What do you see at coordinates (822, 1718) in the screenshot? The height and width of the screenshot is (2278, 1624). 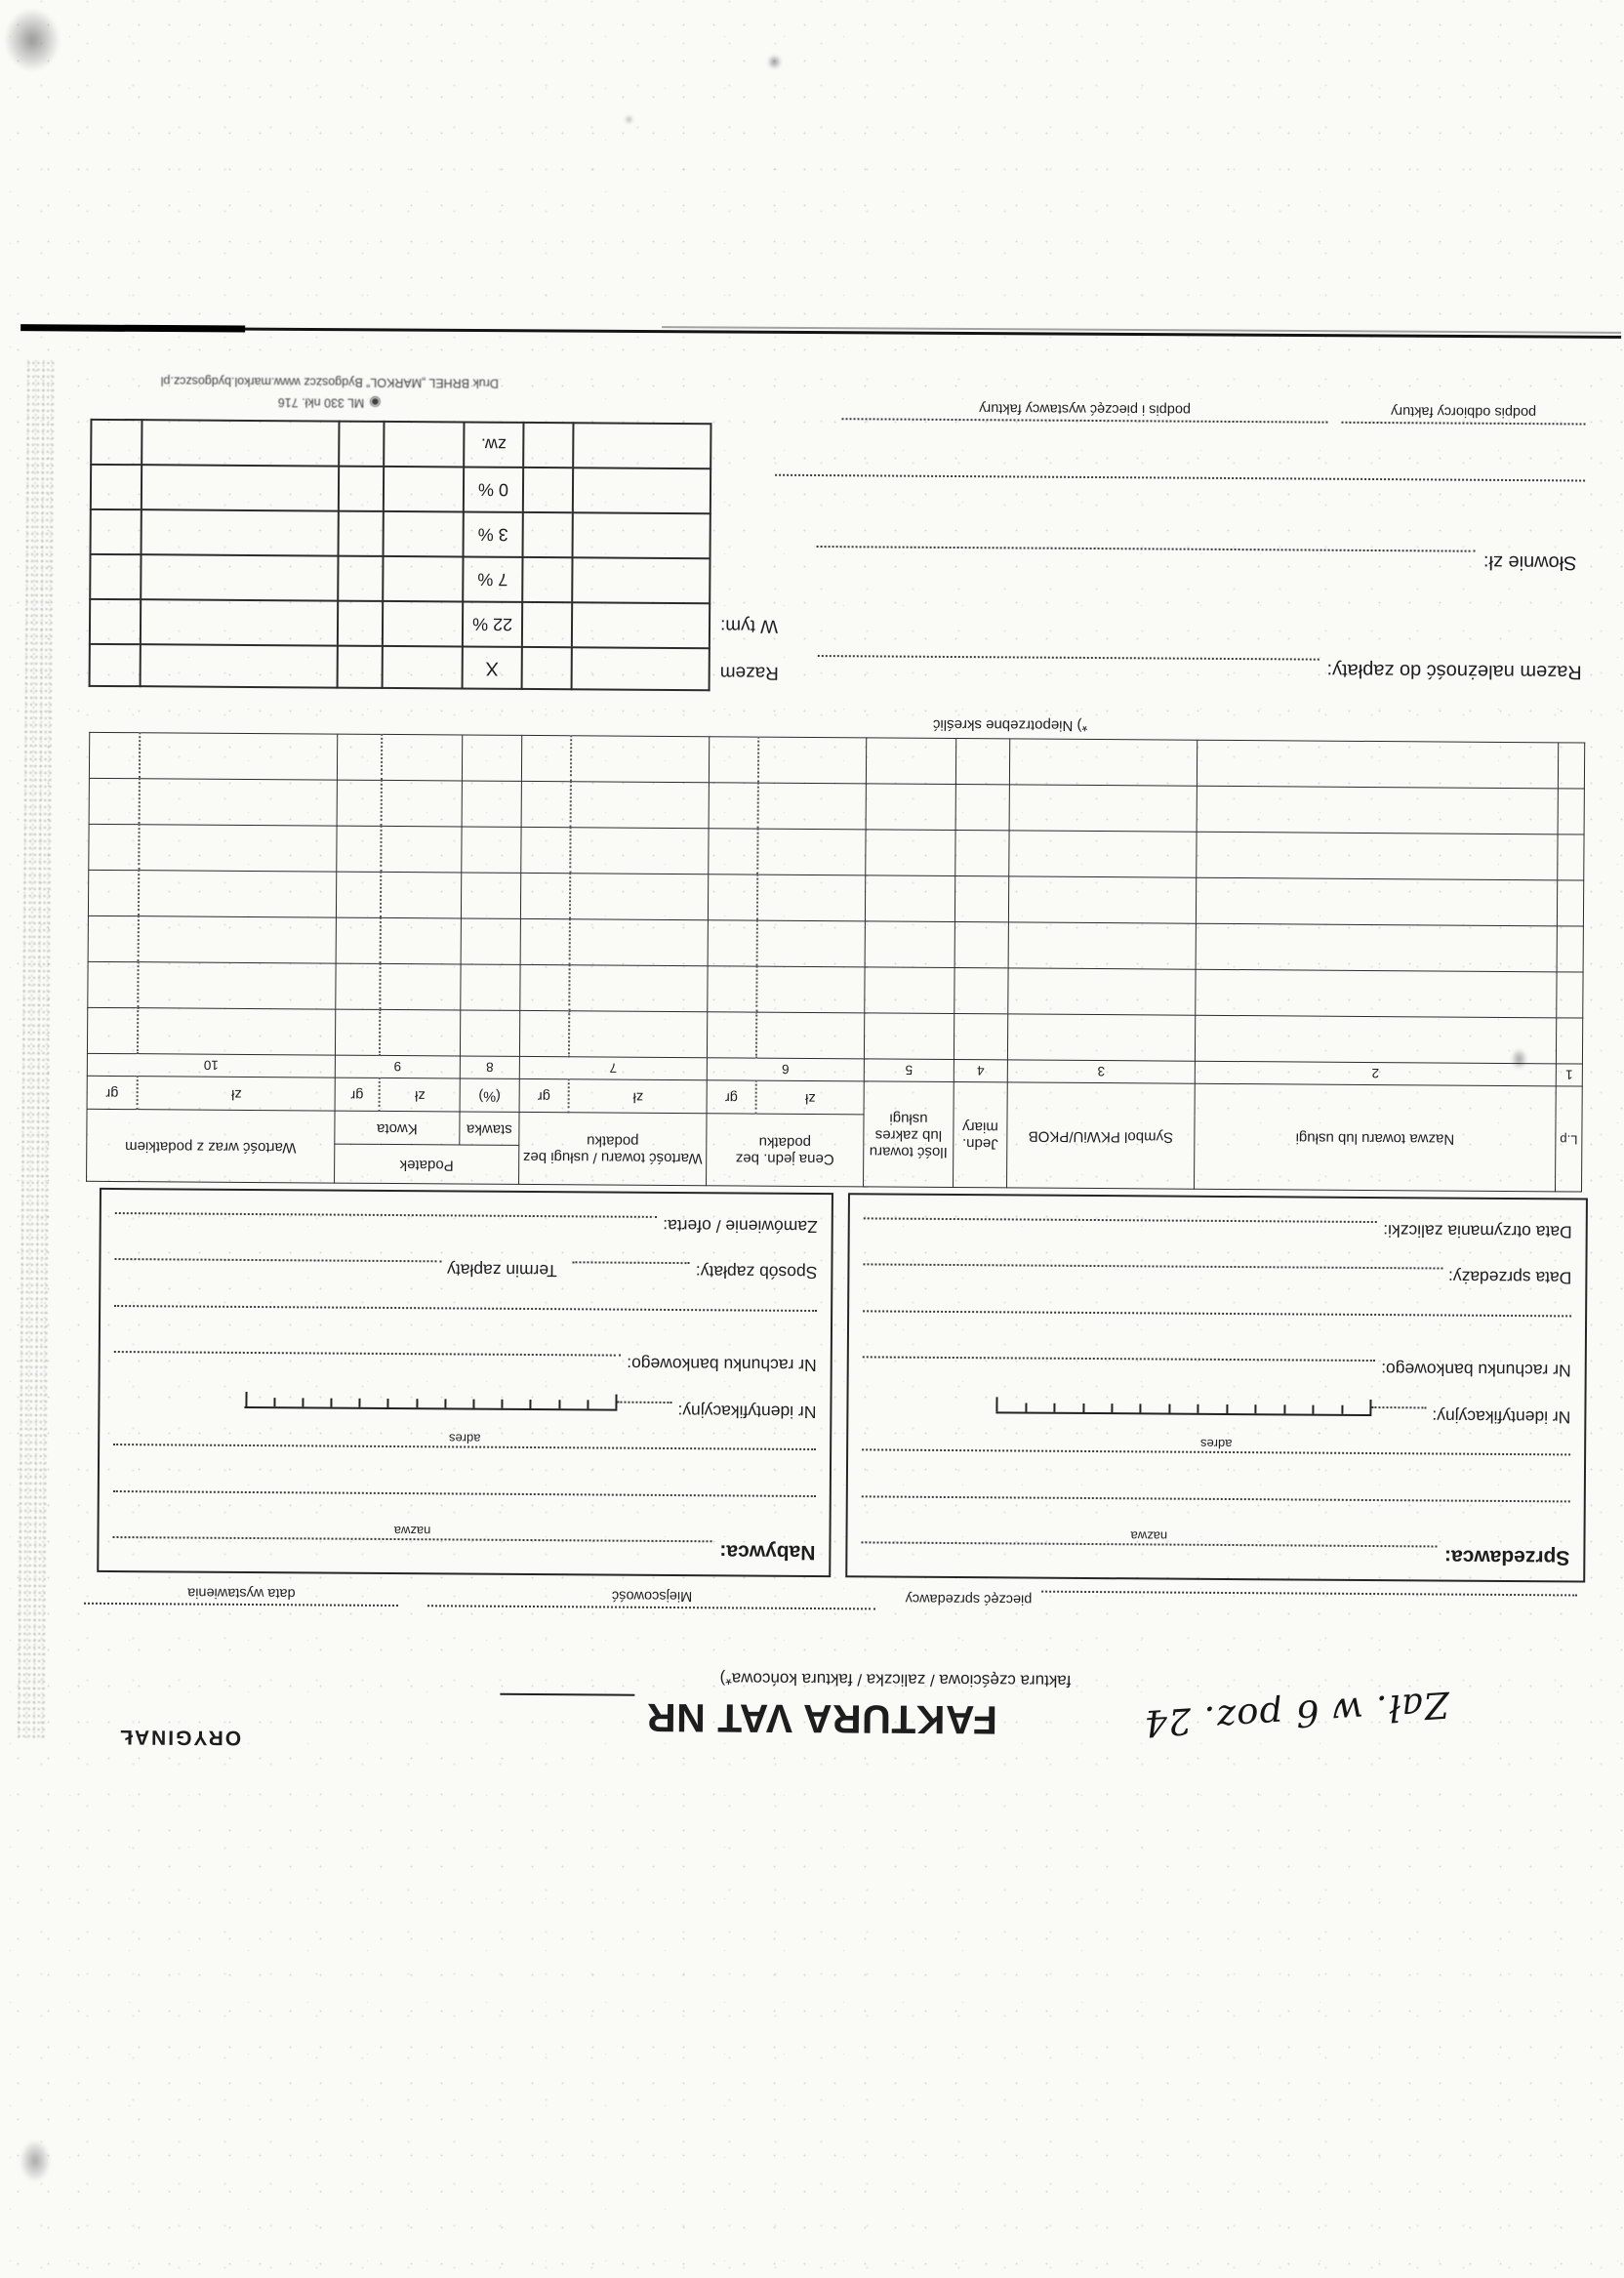 I see `form-title-text: FAKTURA VAT NR` at bounding box center [822, 1718].